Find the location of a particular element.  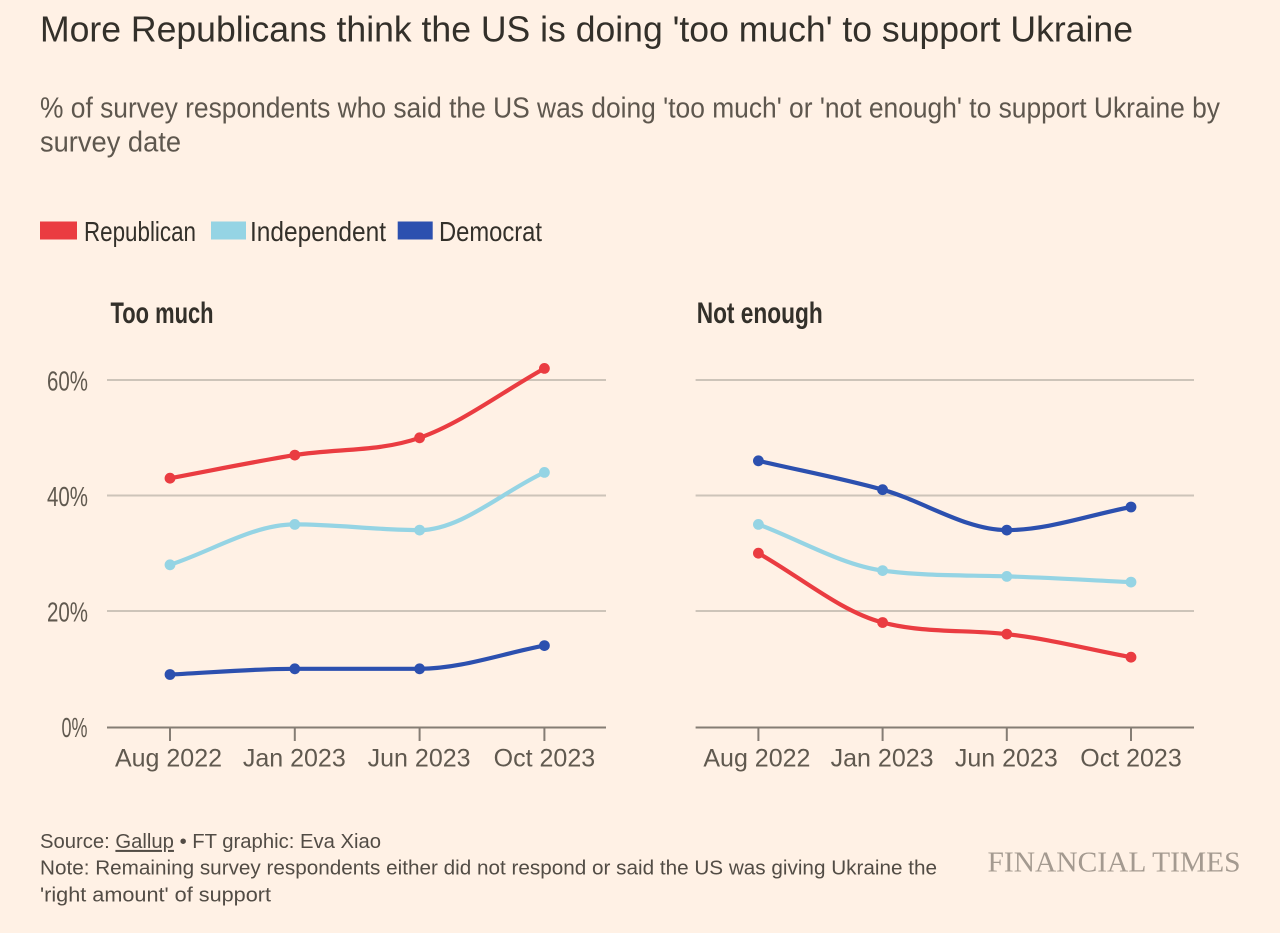

svg-text: 40% is located at coordinates (67, 496).